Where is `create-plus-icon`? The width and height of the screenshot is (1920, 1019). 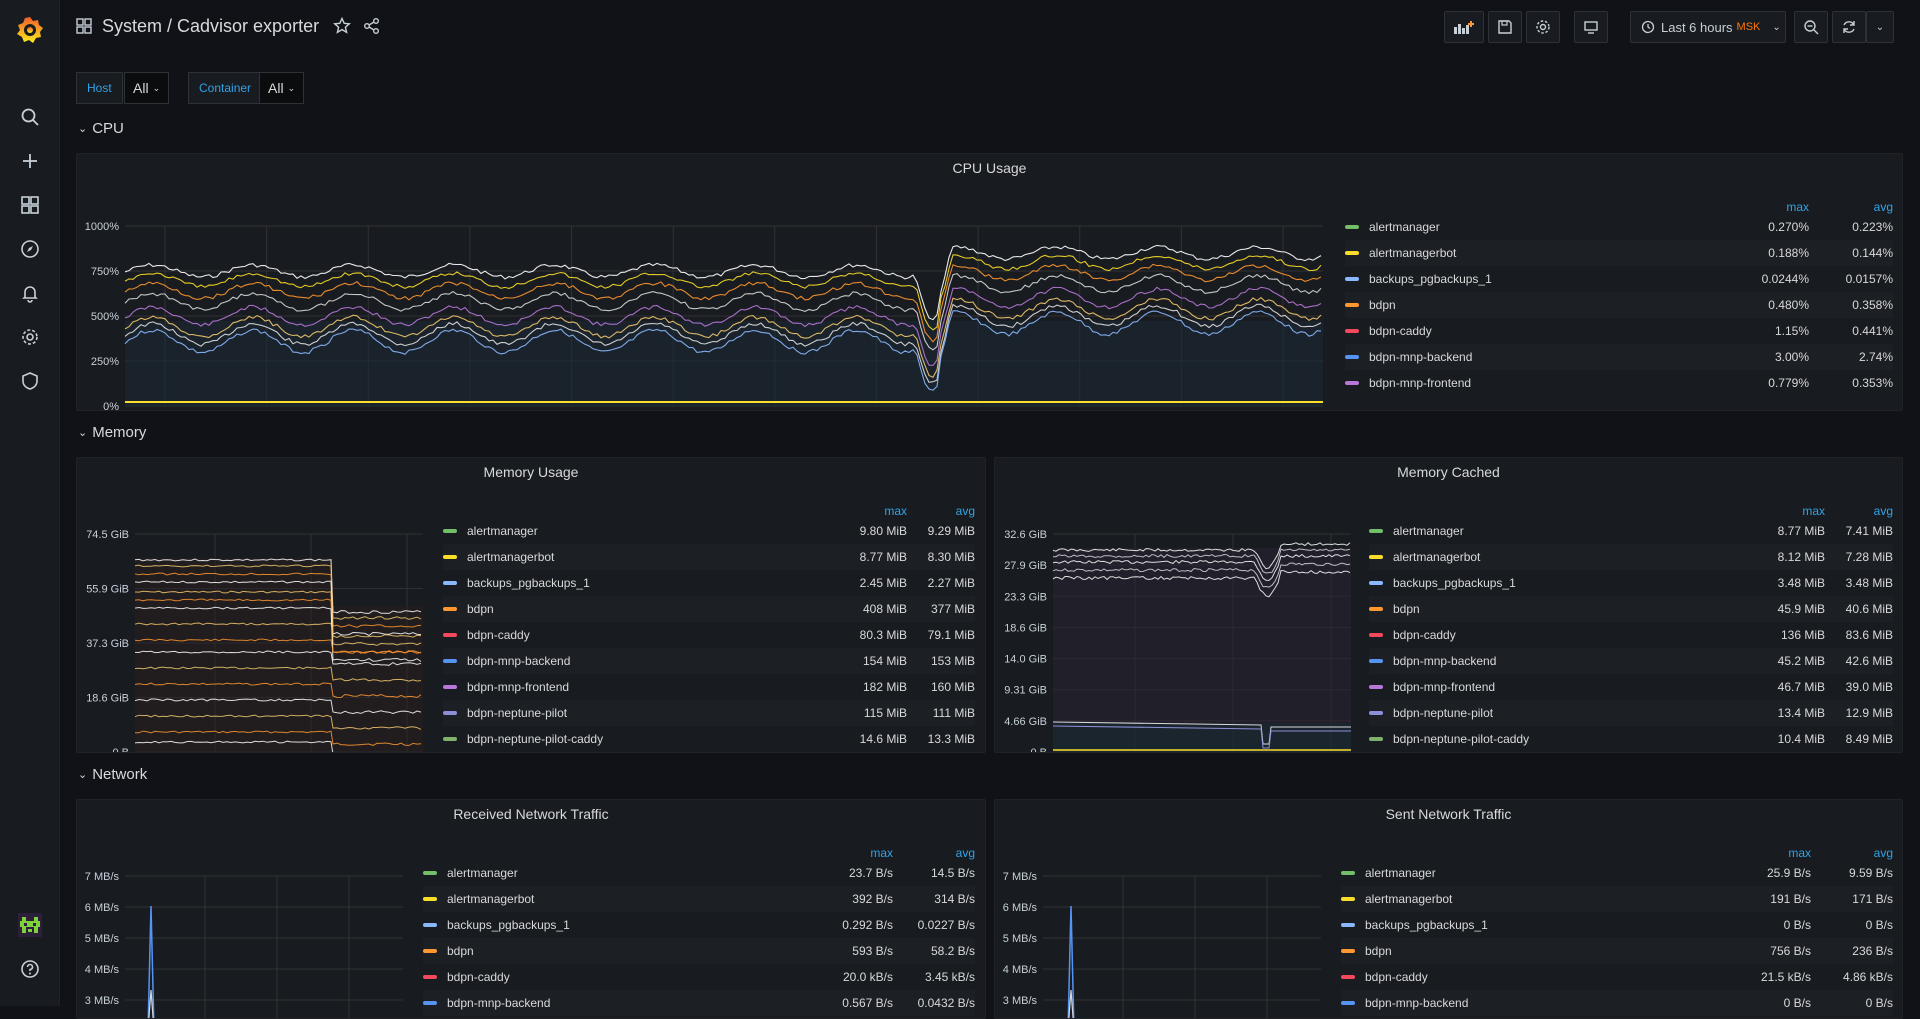 create-plus-icon is located at coordinates (30, 161).